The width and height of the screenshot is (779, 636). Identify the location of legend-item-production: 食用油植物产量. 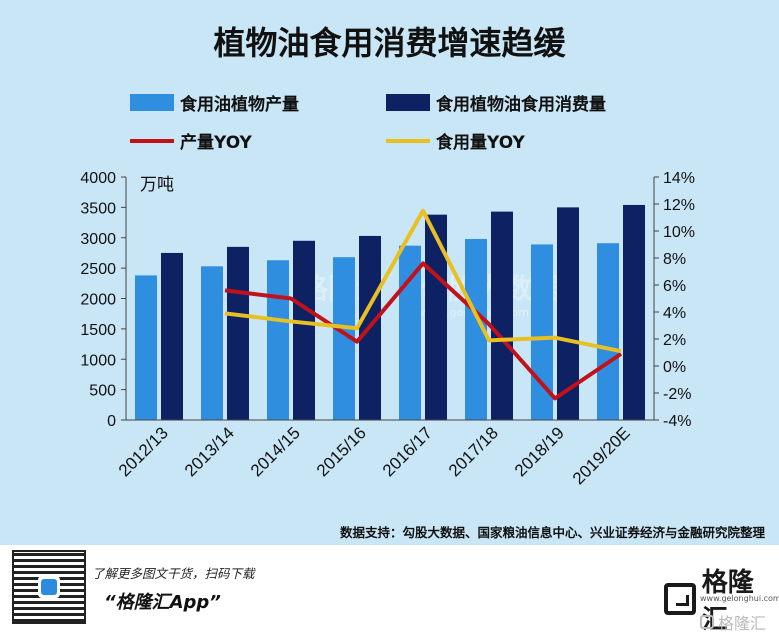
(214, 102).